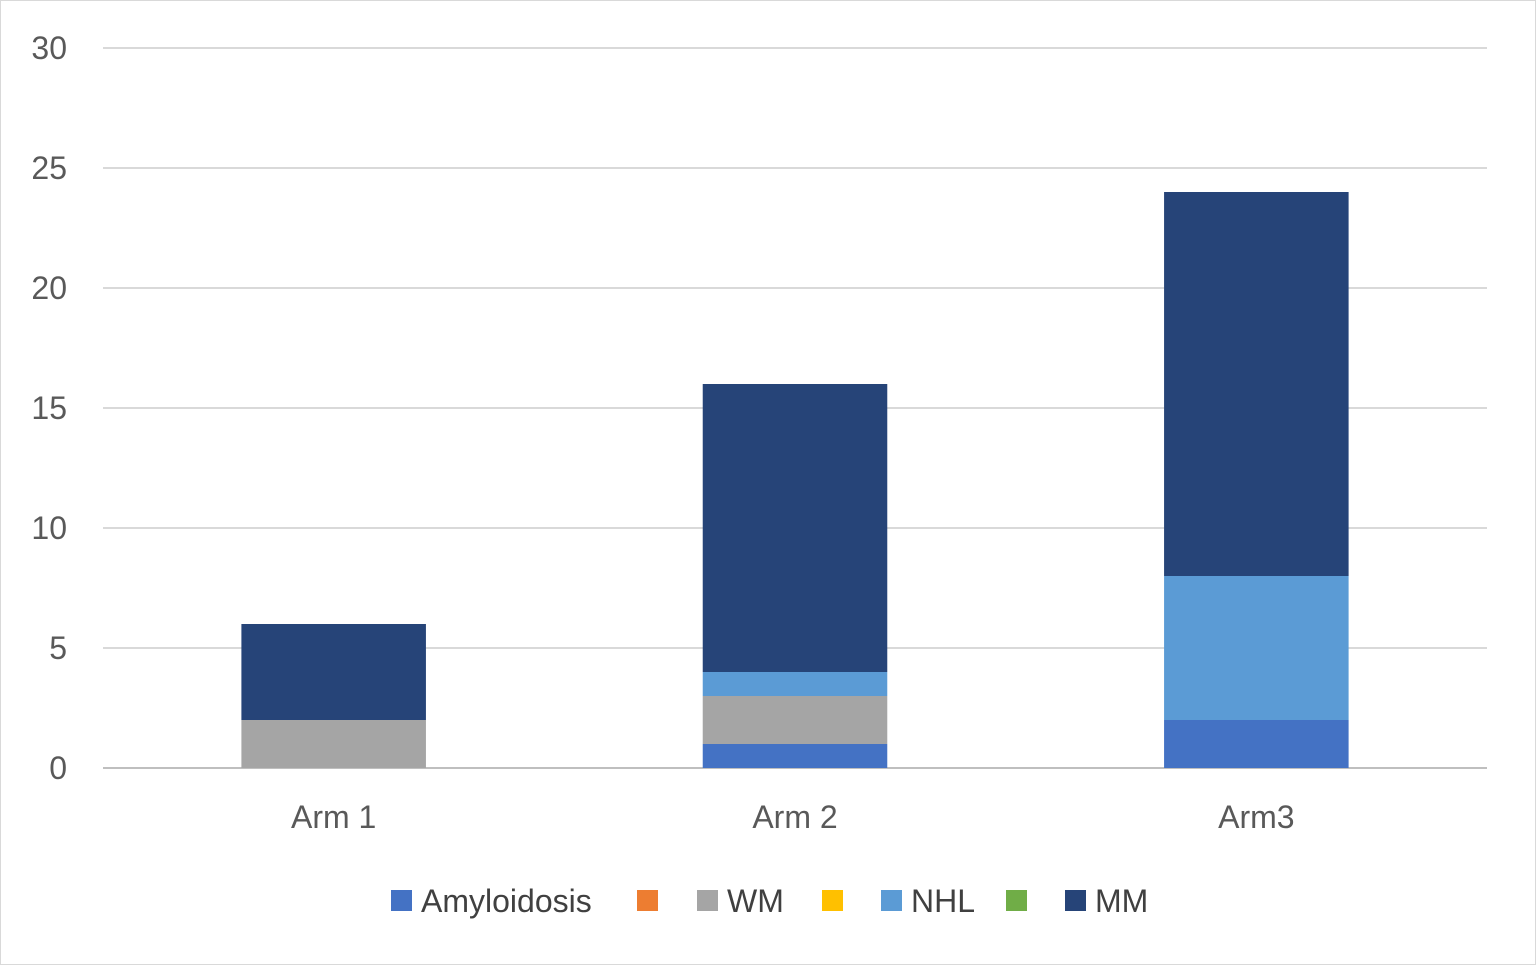 The image size is (1536, 965). Describe the element at coordinates (58, 768) in the screenshot. I see `y-tick-label: 0` at that location.